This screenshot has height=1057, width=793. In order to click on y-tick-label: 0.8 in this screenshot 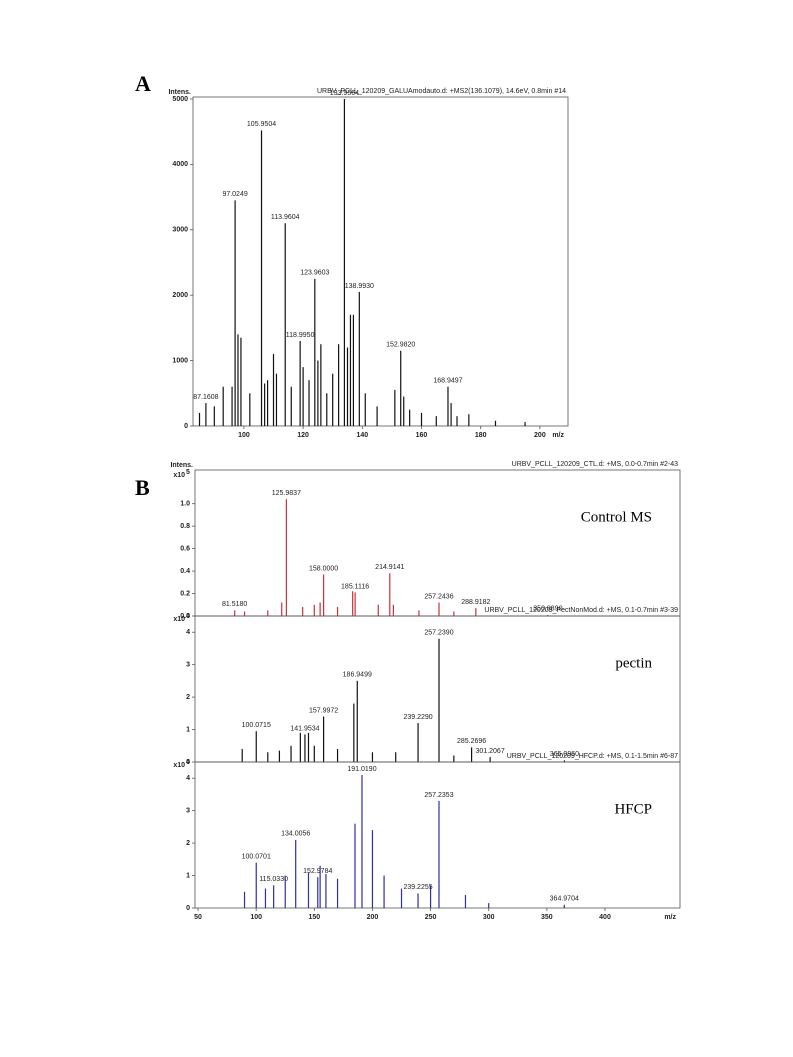, I will do `click(185, 526)`.